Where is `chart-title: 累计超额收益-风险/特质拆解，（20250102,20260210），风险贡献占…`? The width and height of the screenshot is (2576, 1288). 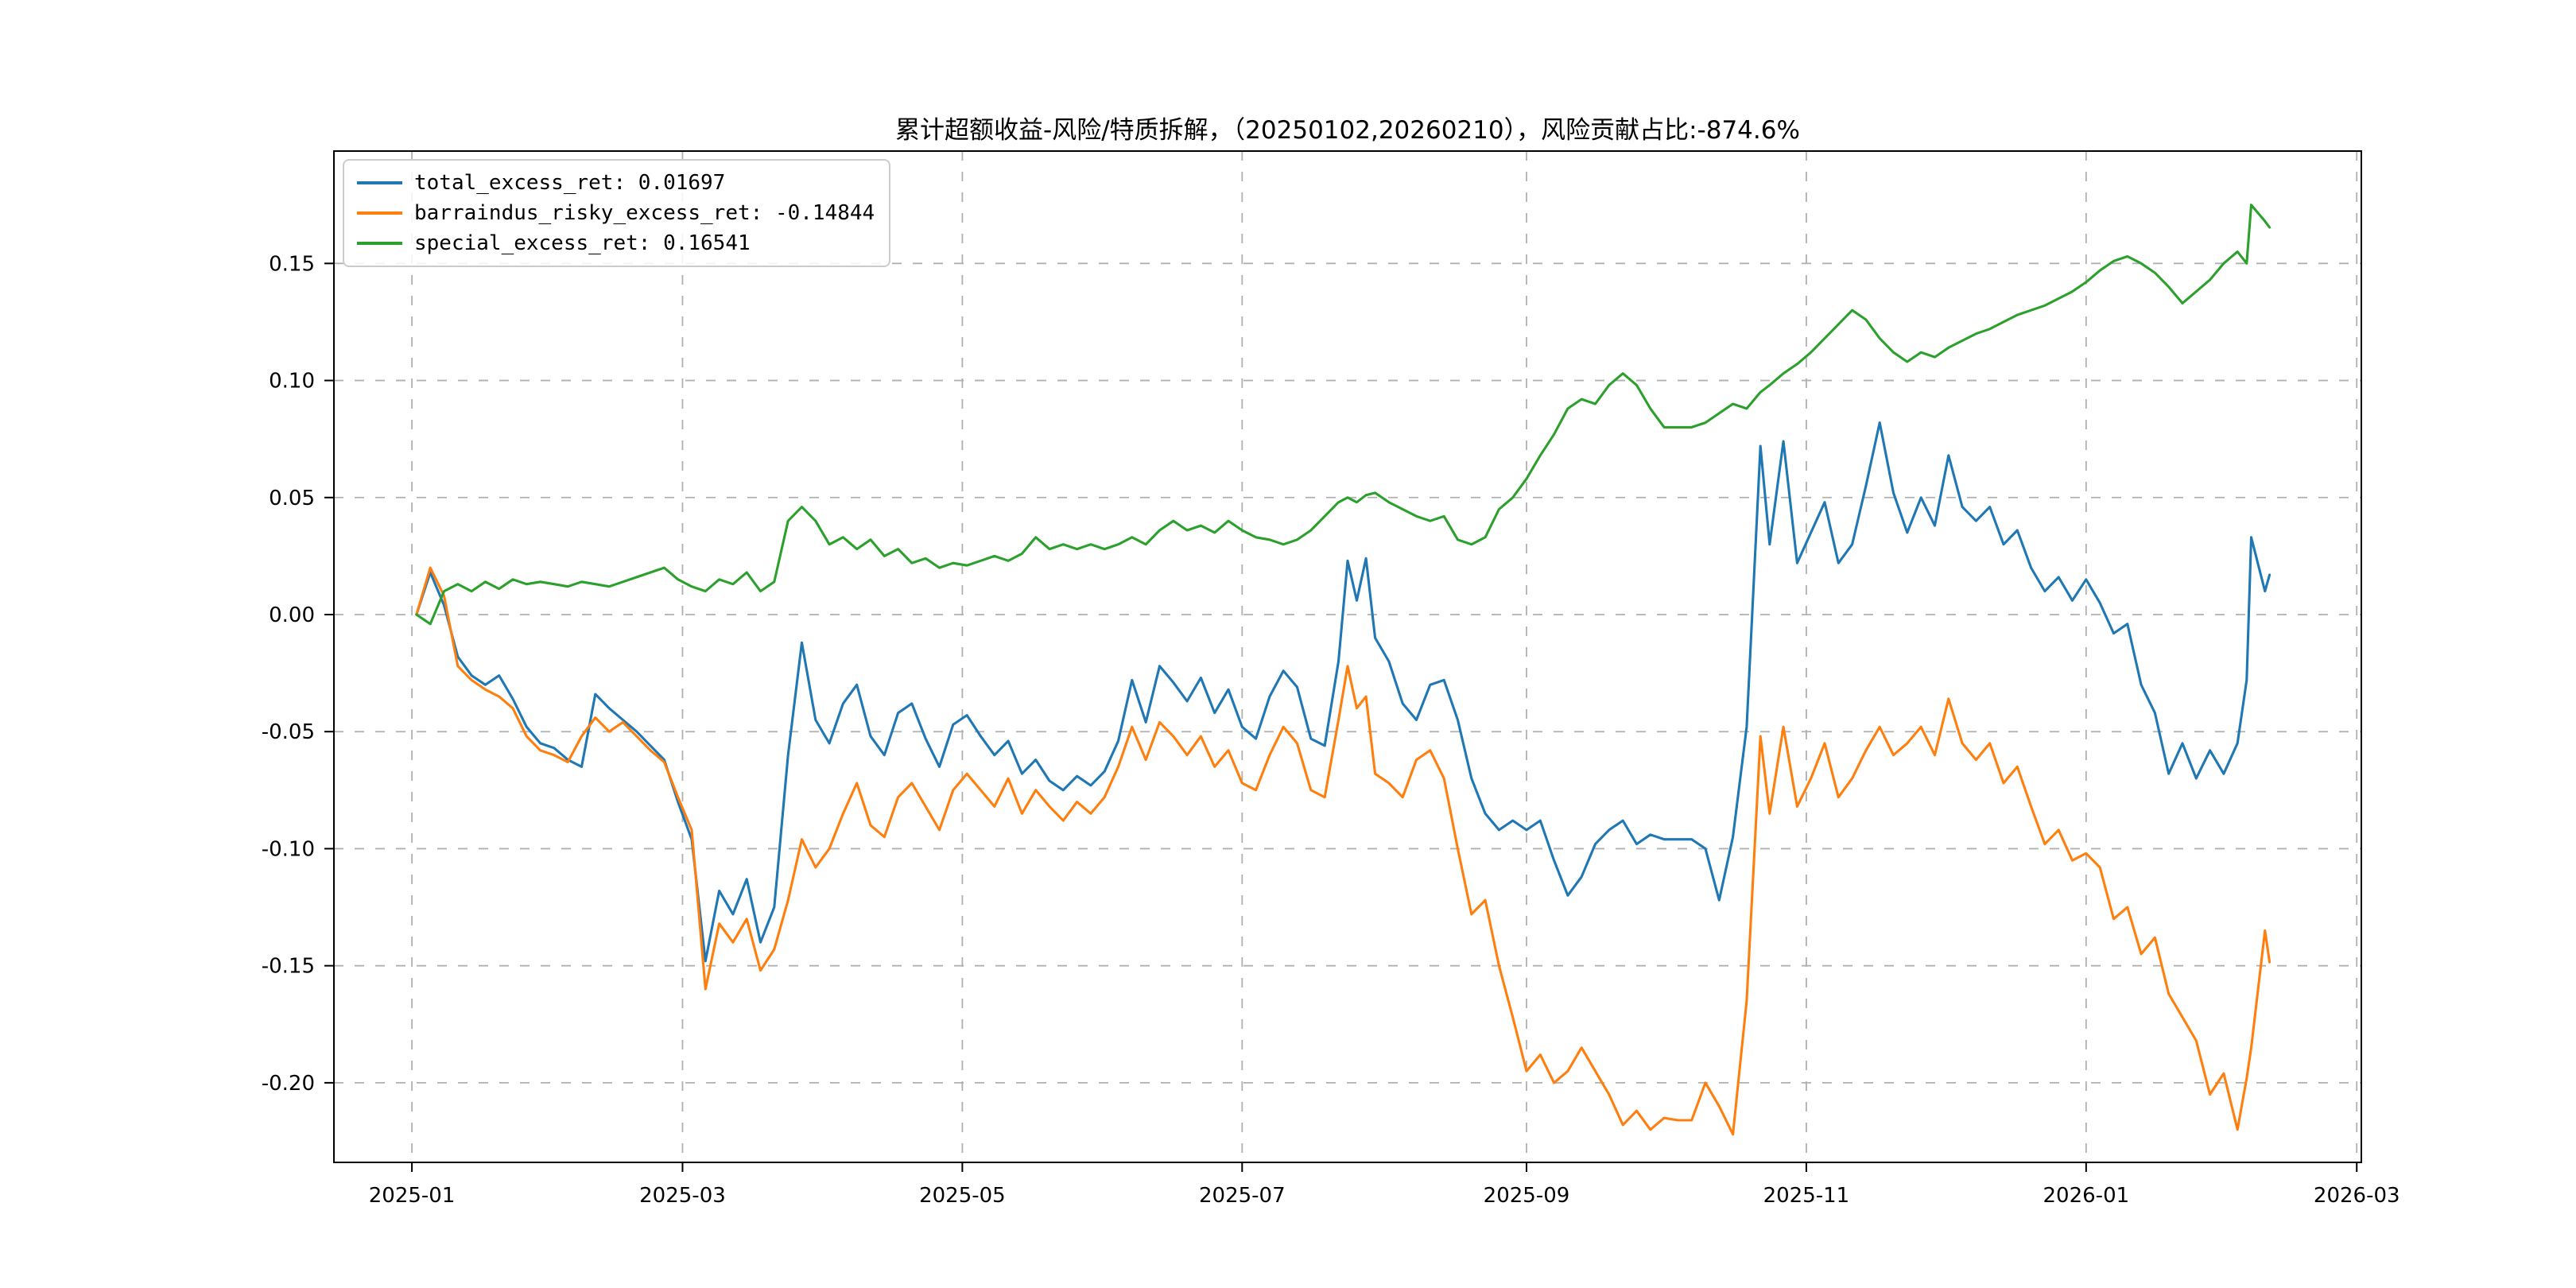
chart-title: 累计超额收益-风险/特质拆解，（20250102,20260210），风险贡献占… is located at coordinates (1347, 131).